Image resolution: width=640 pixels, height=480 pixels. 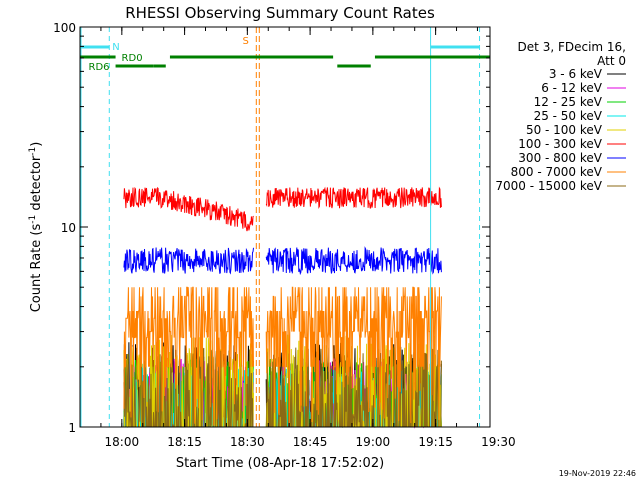 What do you see at coordinates (611, 61) in the screenshot?
I see `legend-header-2: Att 0` at bounding box center [611, 61].